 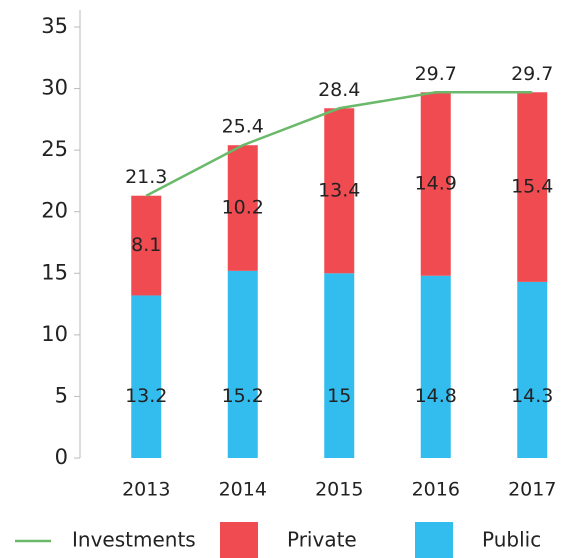 I want to click on x-tick-label: 2013, so click(x=146, y=490).